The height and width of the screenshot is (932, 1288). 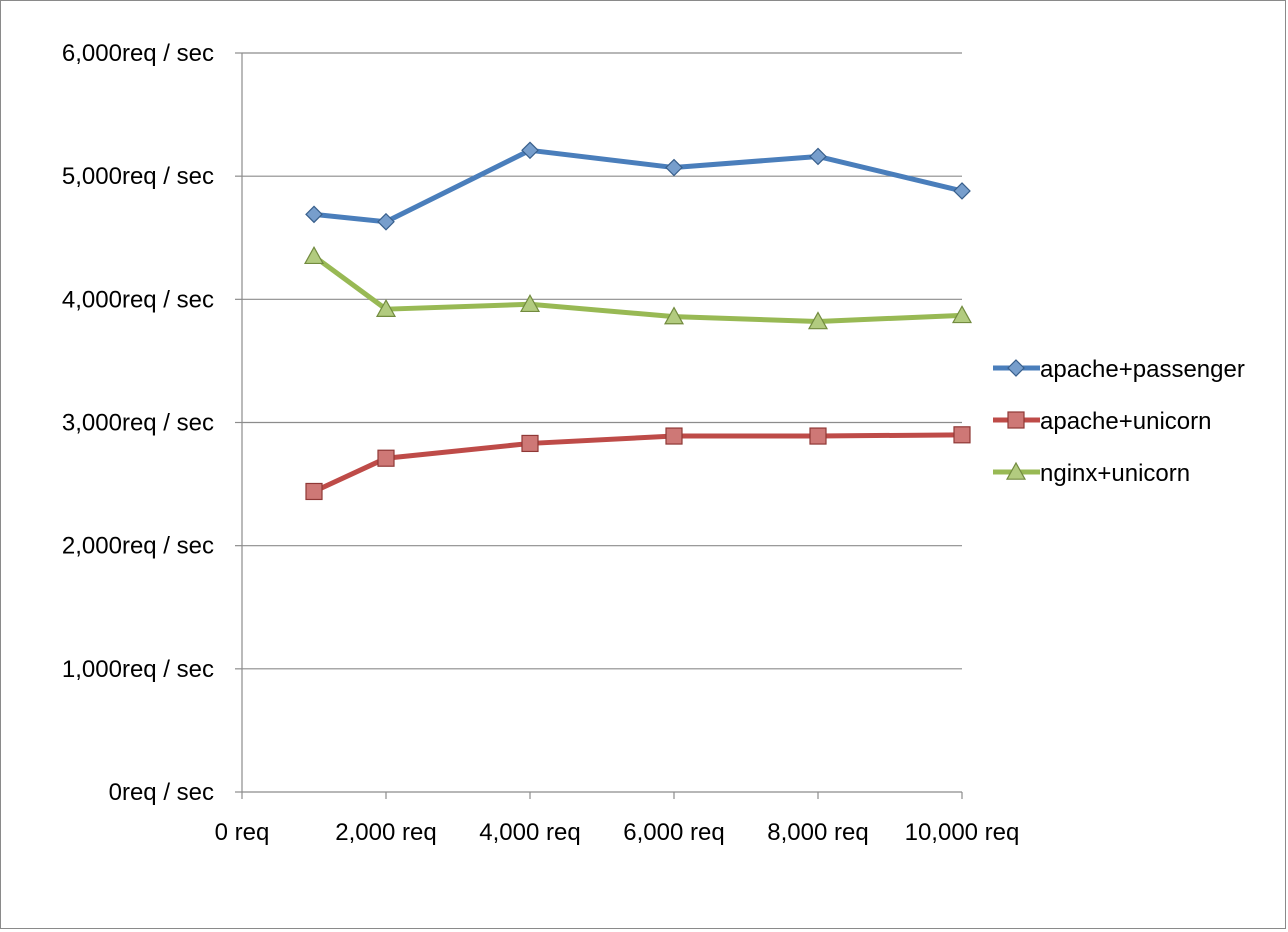 I want to click on legend-label-apache-passenger: apache+passenger, so click(x=1142, y=369).